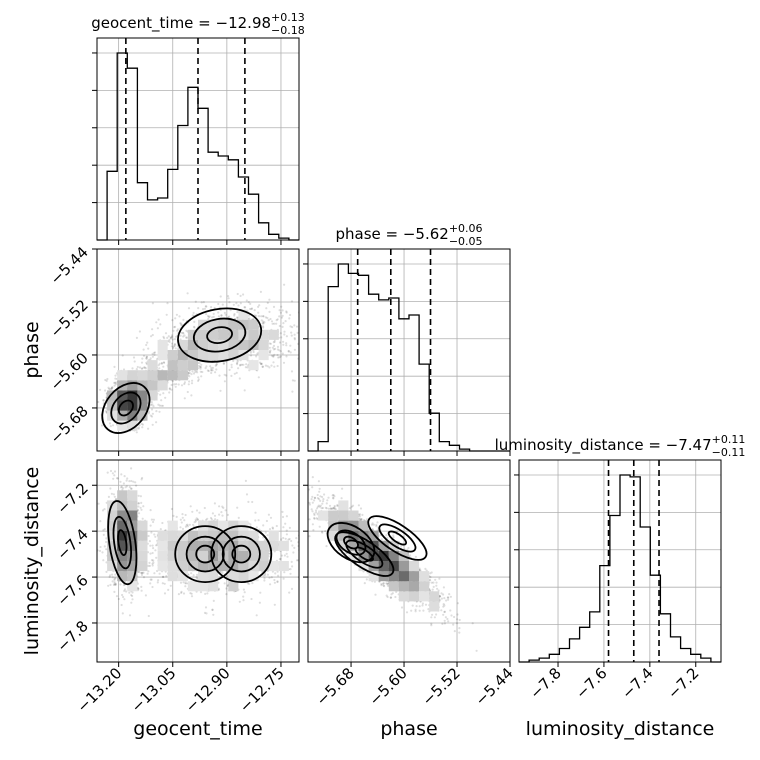 This screenshot has height=760, width=760. I want to click on x-tick-label: −7.8, so click(545, 683).